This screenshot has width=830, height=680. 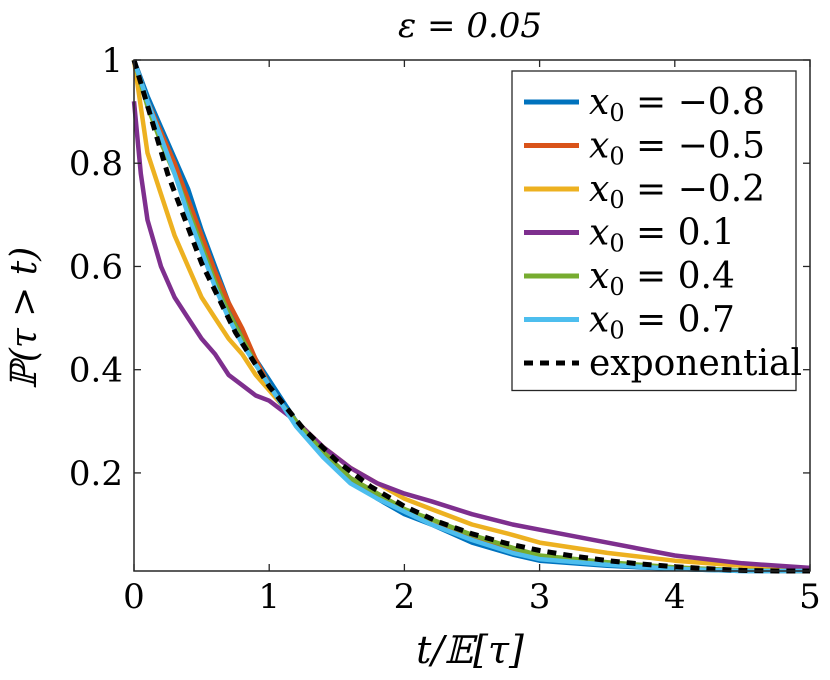 I want to click on y-tick-label: 0.2, so click(x=96, y=474).